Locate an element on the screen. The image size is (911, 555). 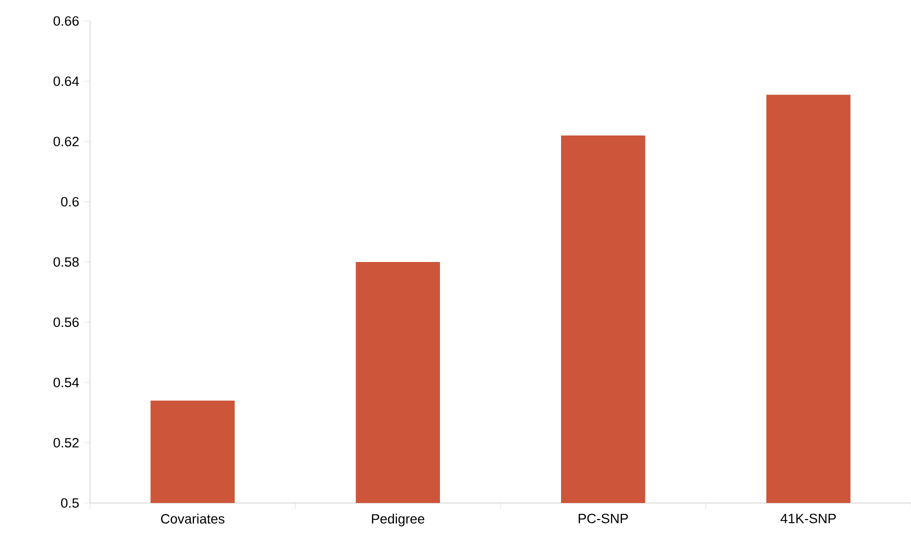
y-tick-label: 0.66 is located at coordinates (66, 21).